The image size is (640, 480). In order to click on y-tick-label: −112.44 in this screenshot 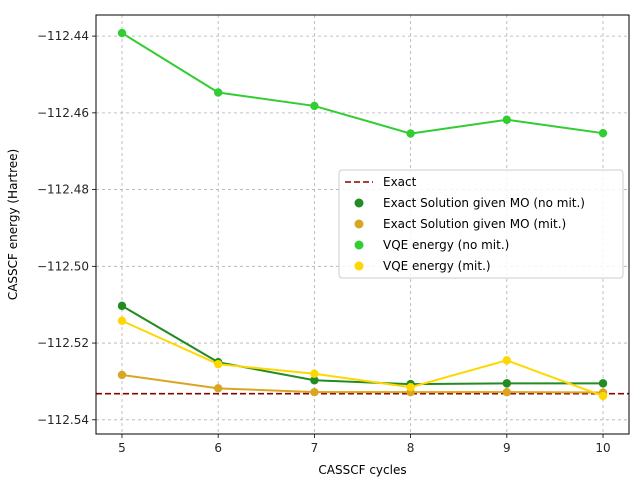, I will do `click(63, 36)`.